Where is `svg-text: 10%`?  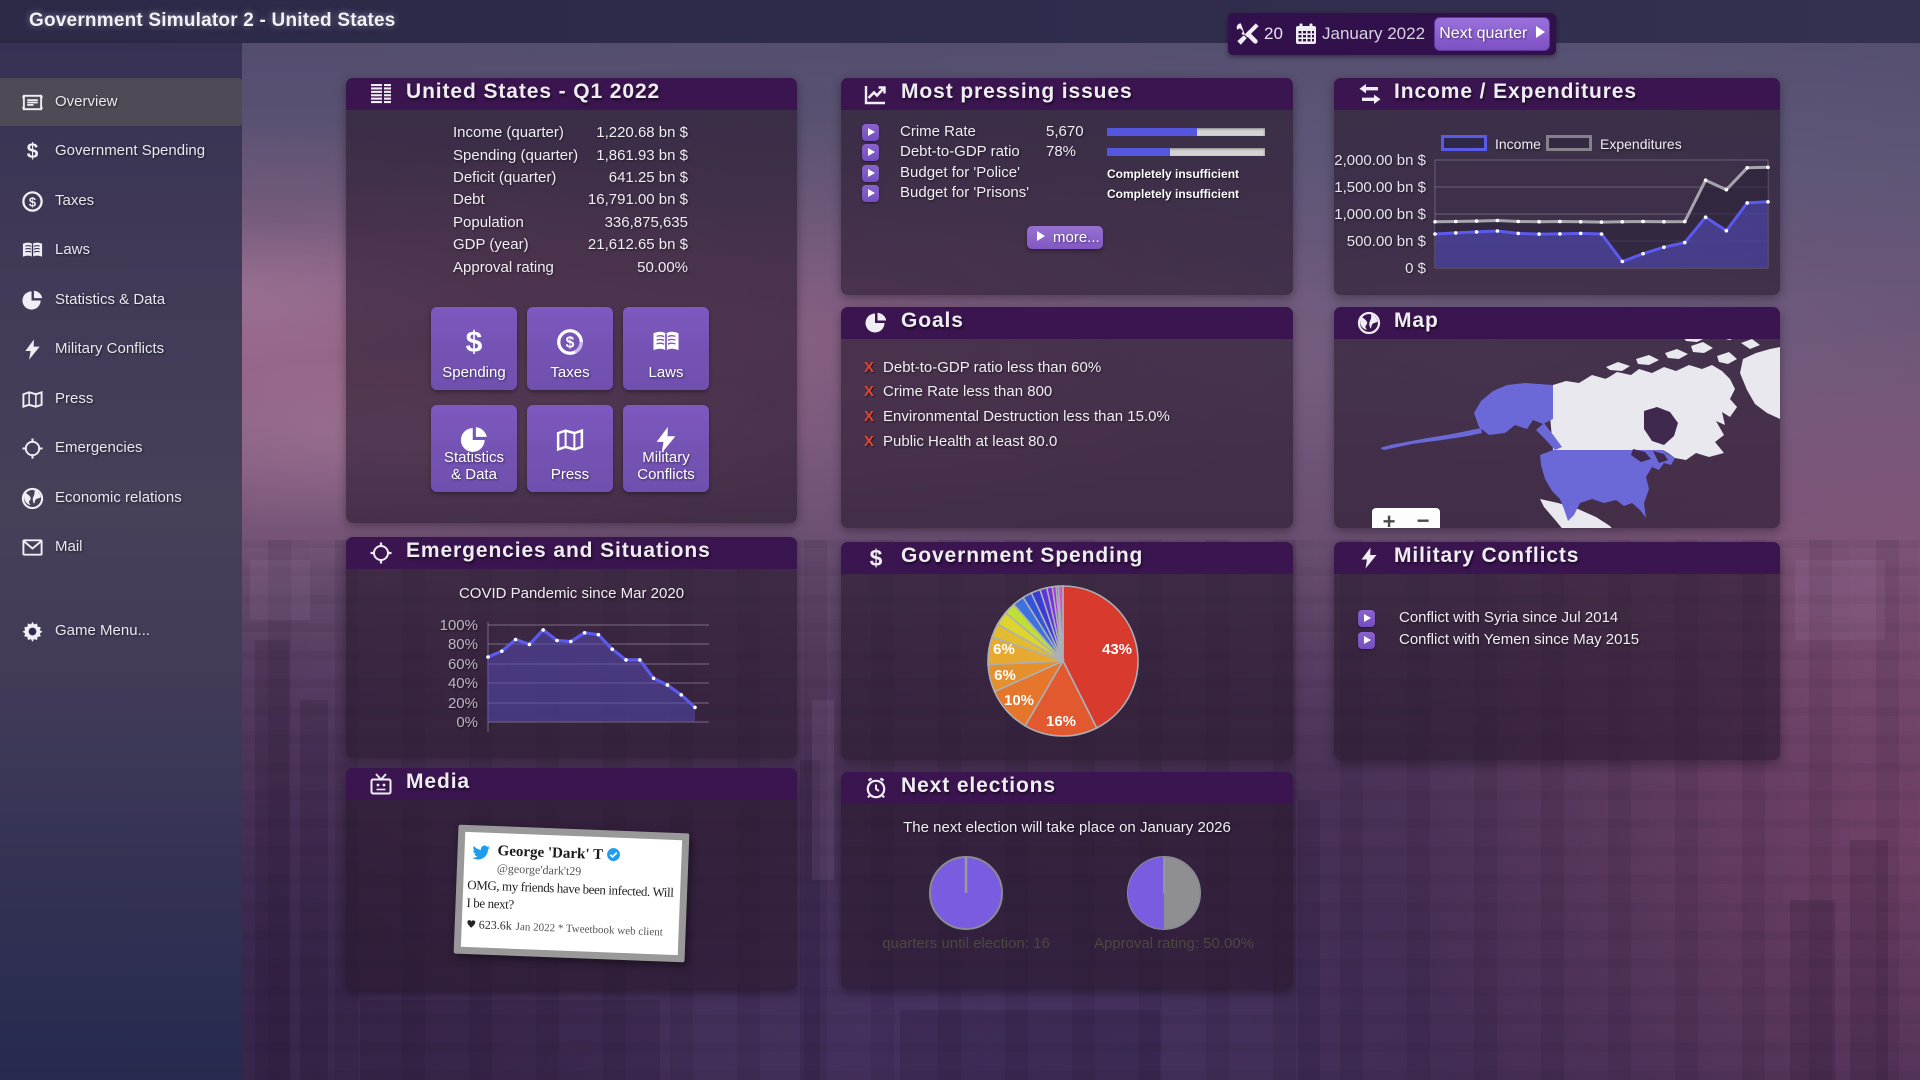 svg-text: 10% is located at coordinates (1019, 700).